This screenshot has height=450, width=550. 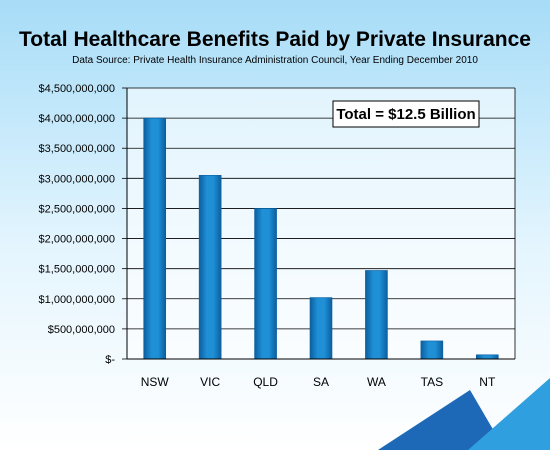 What do you see at coordinates (432, 382) in the screenshot?
I see `x-tick-label: TAS` at bounding box center [432, 382].